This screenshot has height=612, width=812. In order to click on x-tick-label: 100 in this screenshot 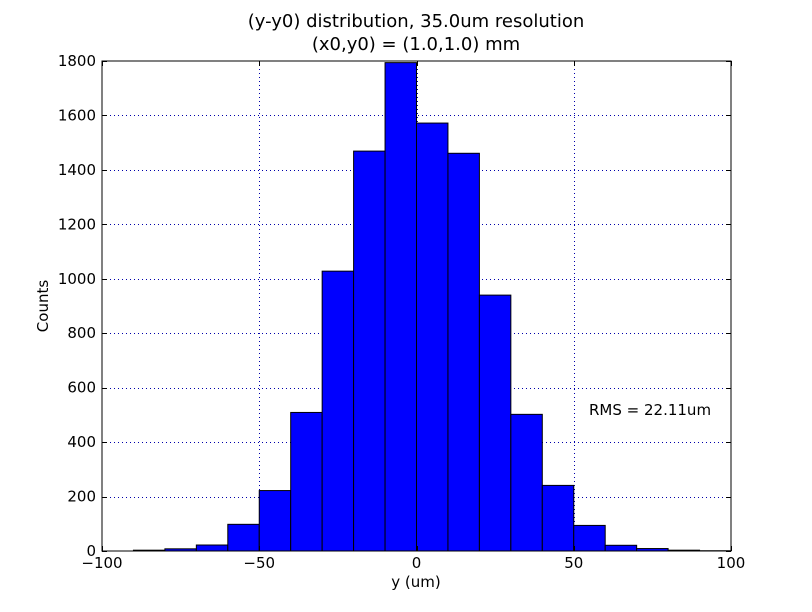, I will do `click(731, 563)`.